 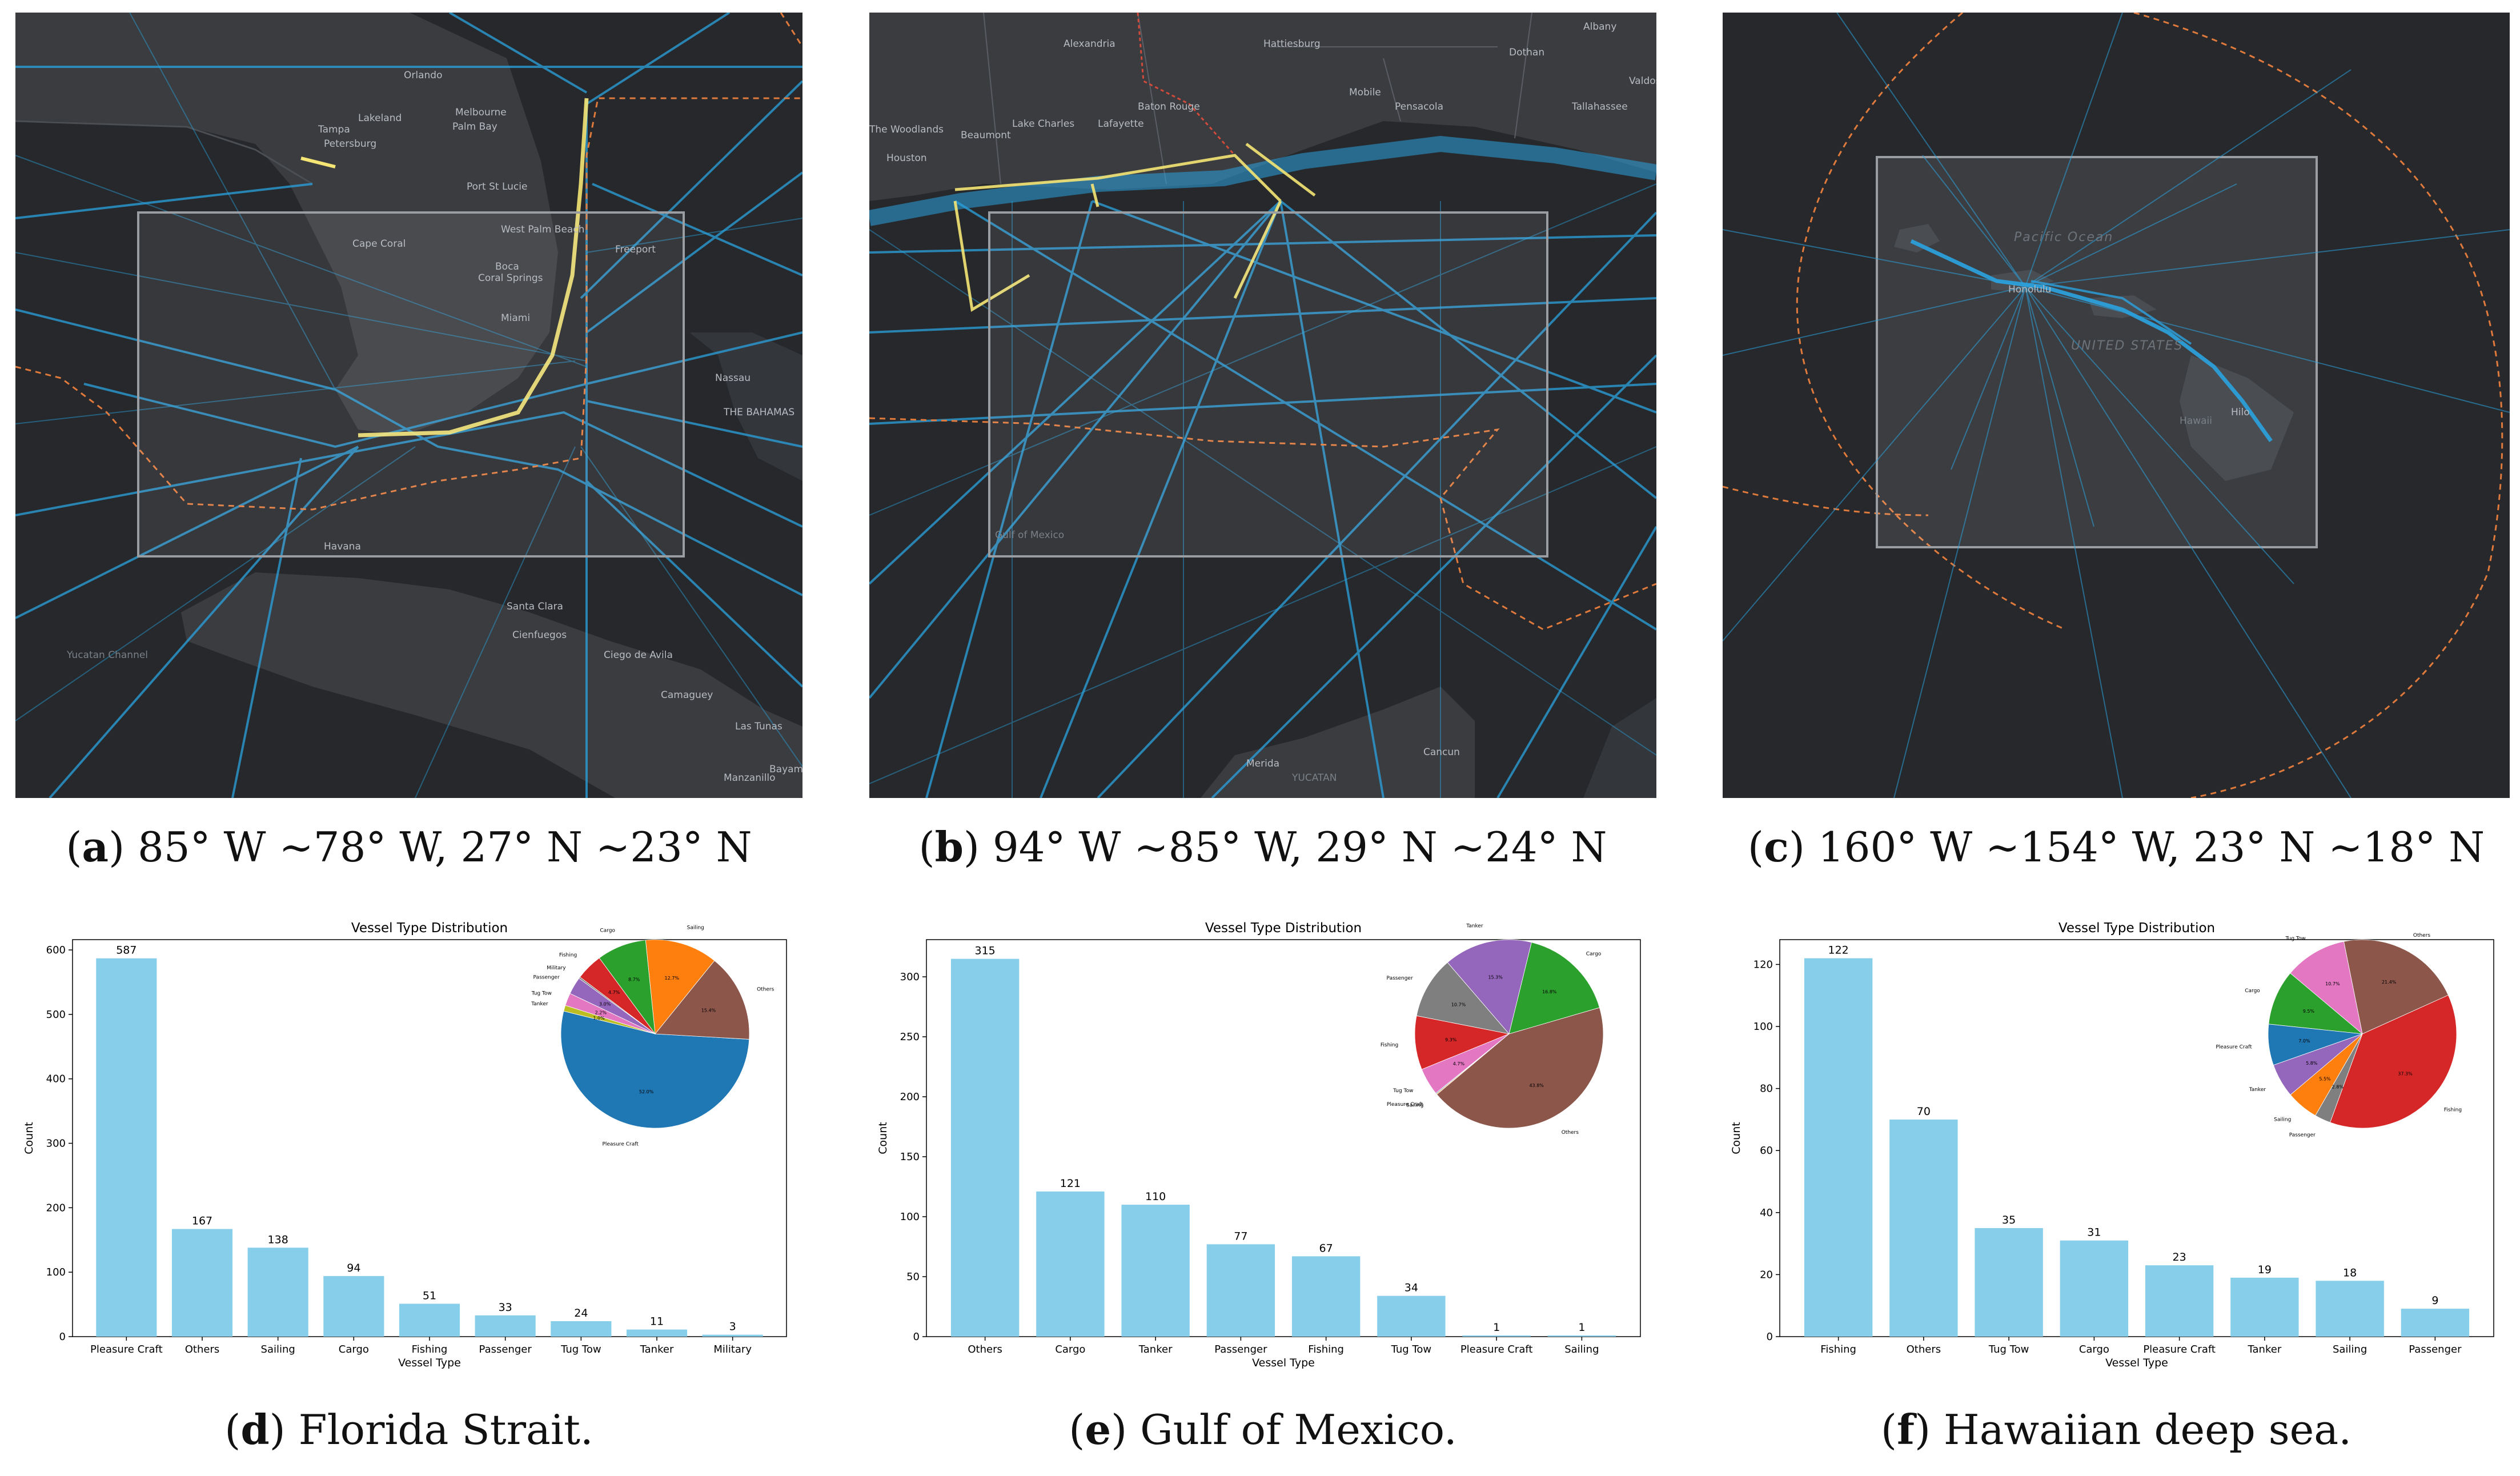 What do you see at coordinates (733, 378) in the screenshot?
I see `map-label: Nassau` at bounding box center [733, 378].